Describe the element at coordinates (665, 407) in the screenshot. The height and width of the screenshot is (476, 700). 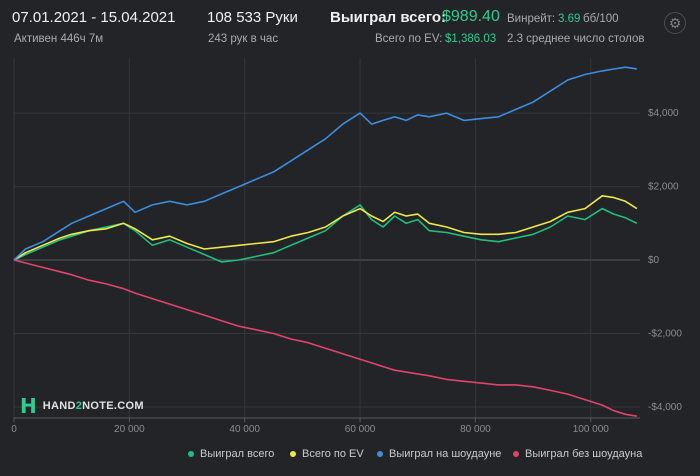
I see `y-tick-label: -$4,000` at that location.